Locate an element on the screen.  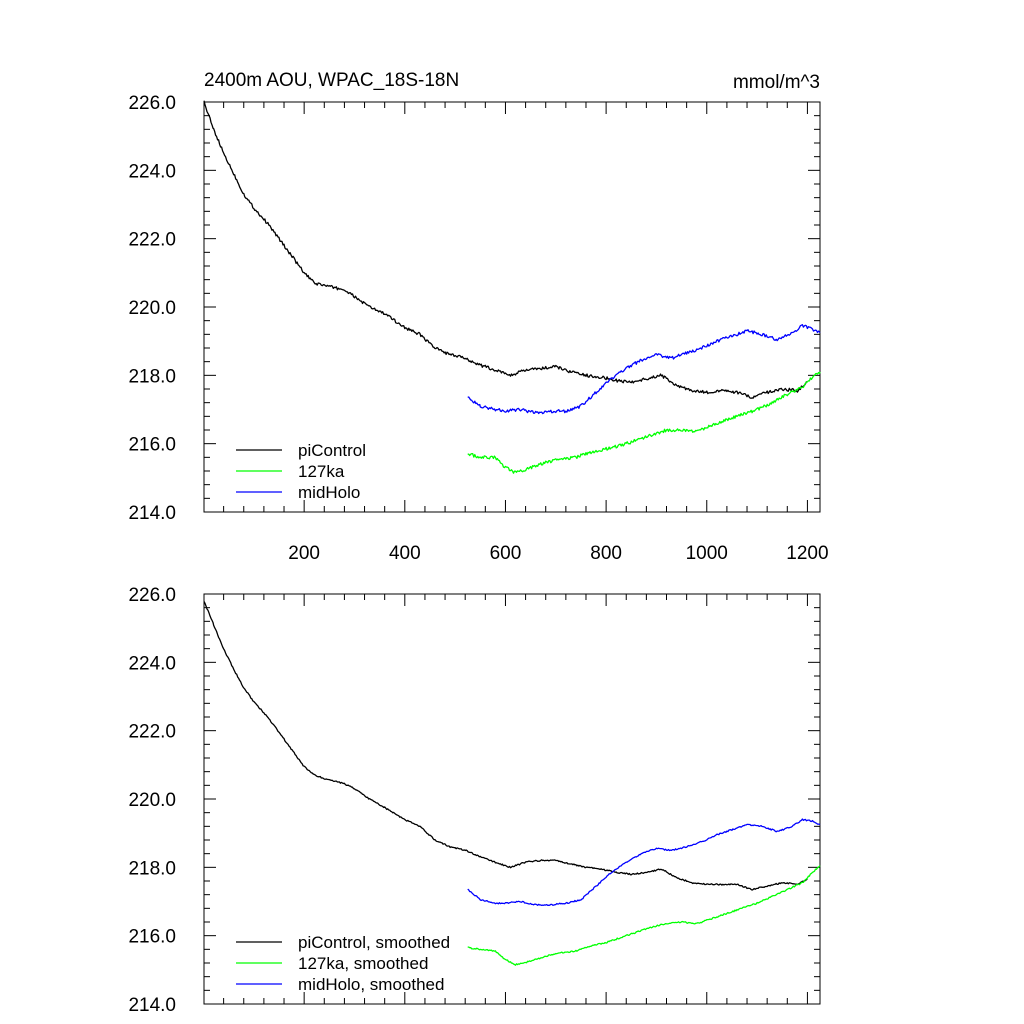
top-legend: piControl 127ka midHolo is located at coordinates (301, 471).